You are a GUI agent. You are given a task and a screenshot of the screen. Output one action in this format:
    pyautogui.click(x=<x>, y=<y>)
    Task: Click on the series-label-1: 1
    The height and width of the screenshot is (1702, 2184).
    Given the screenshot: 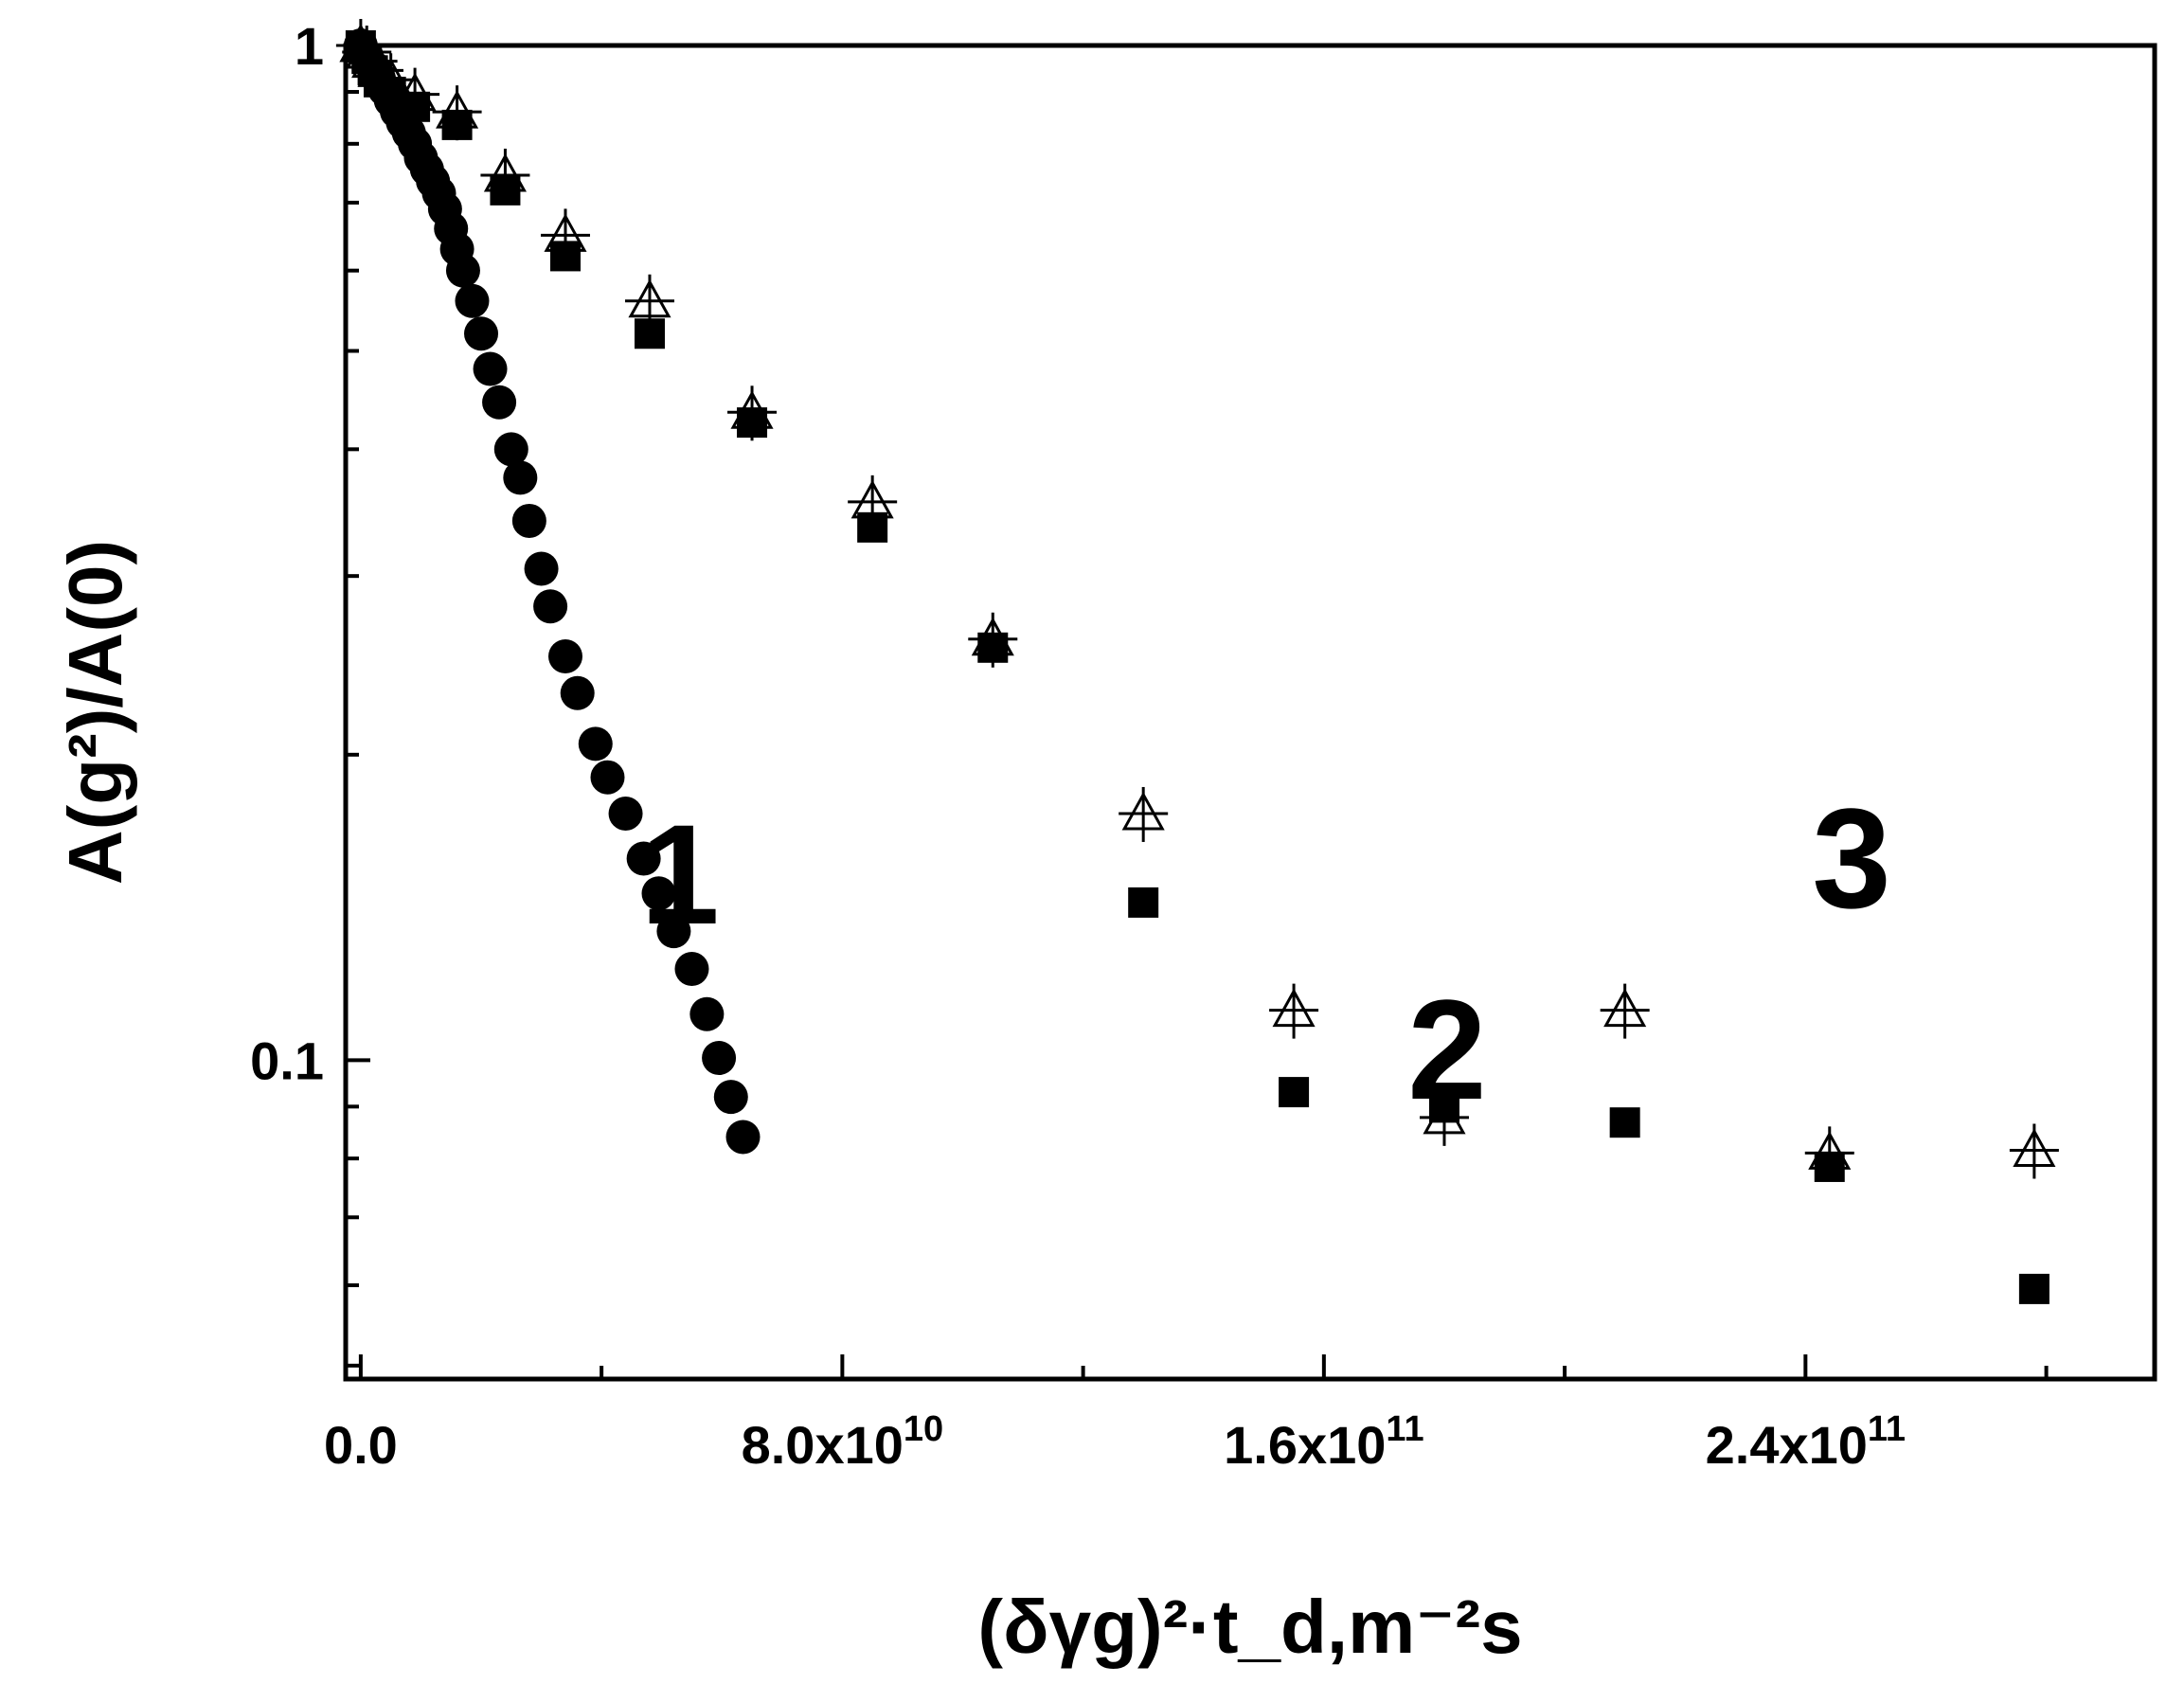 What is the action you would take?
    pyautogui.click(x=680, y=874)
    